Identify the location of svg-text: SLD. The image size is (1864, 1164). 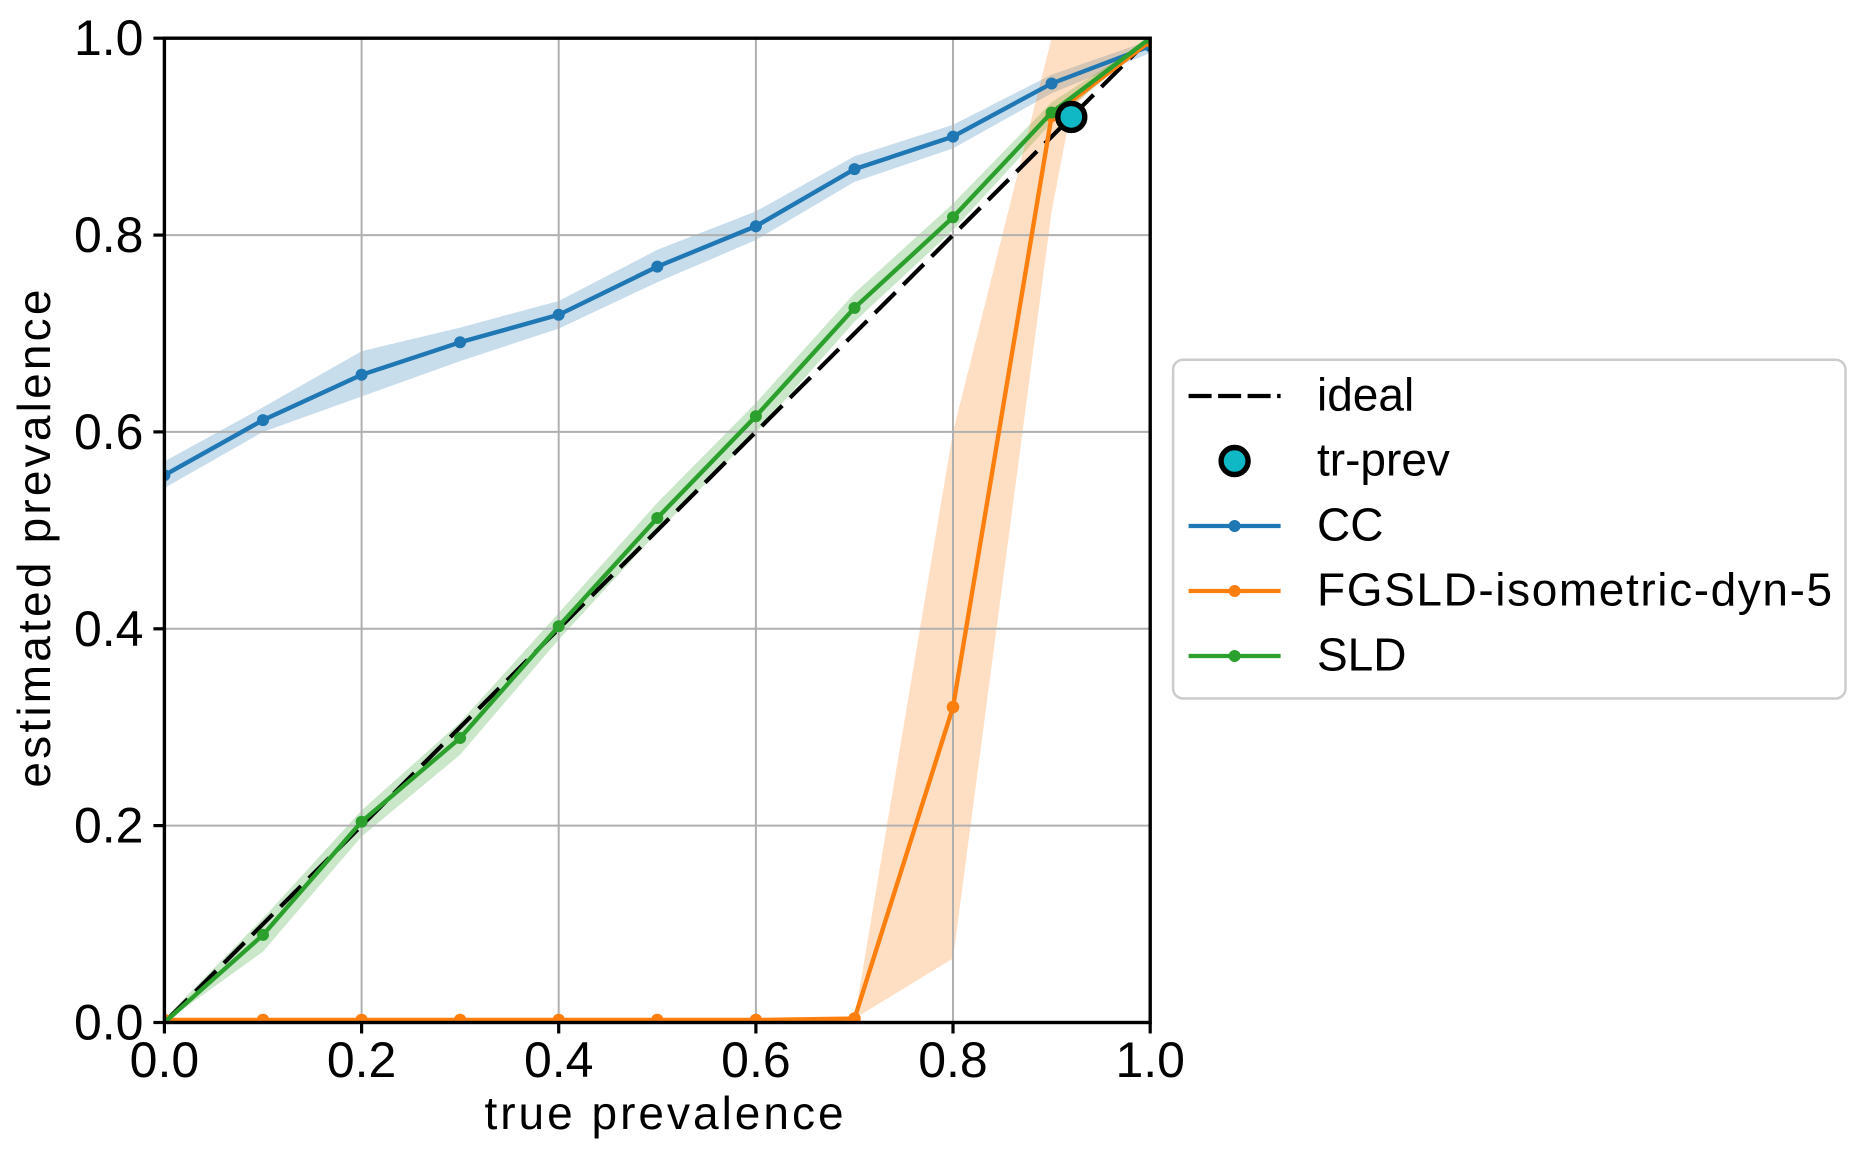
(1361, 655).